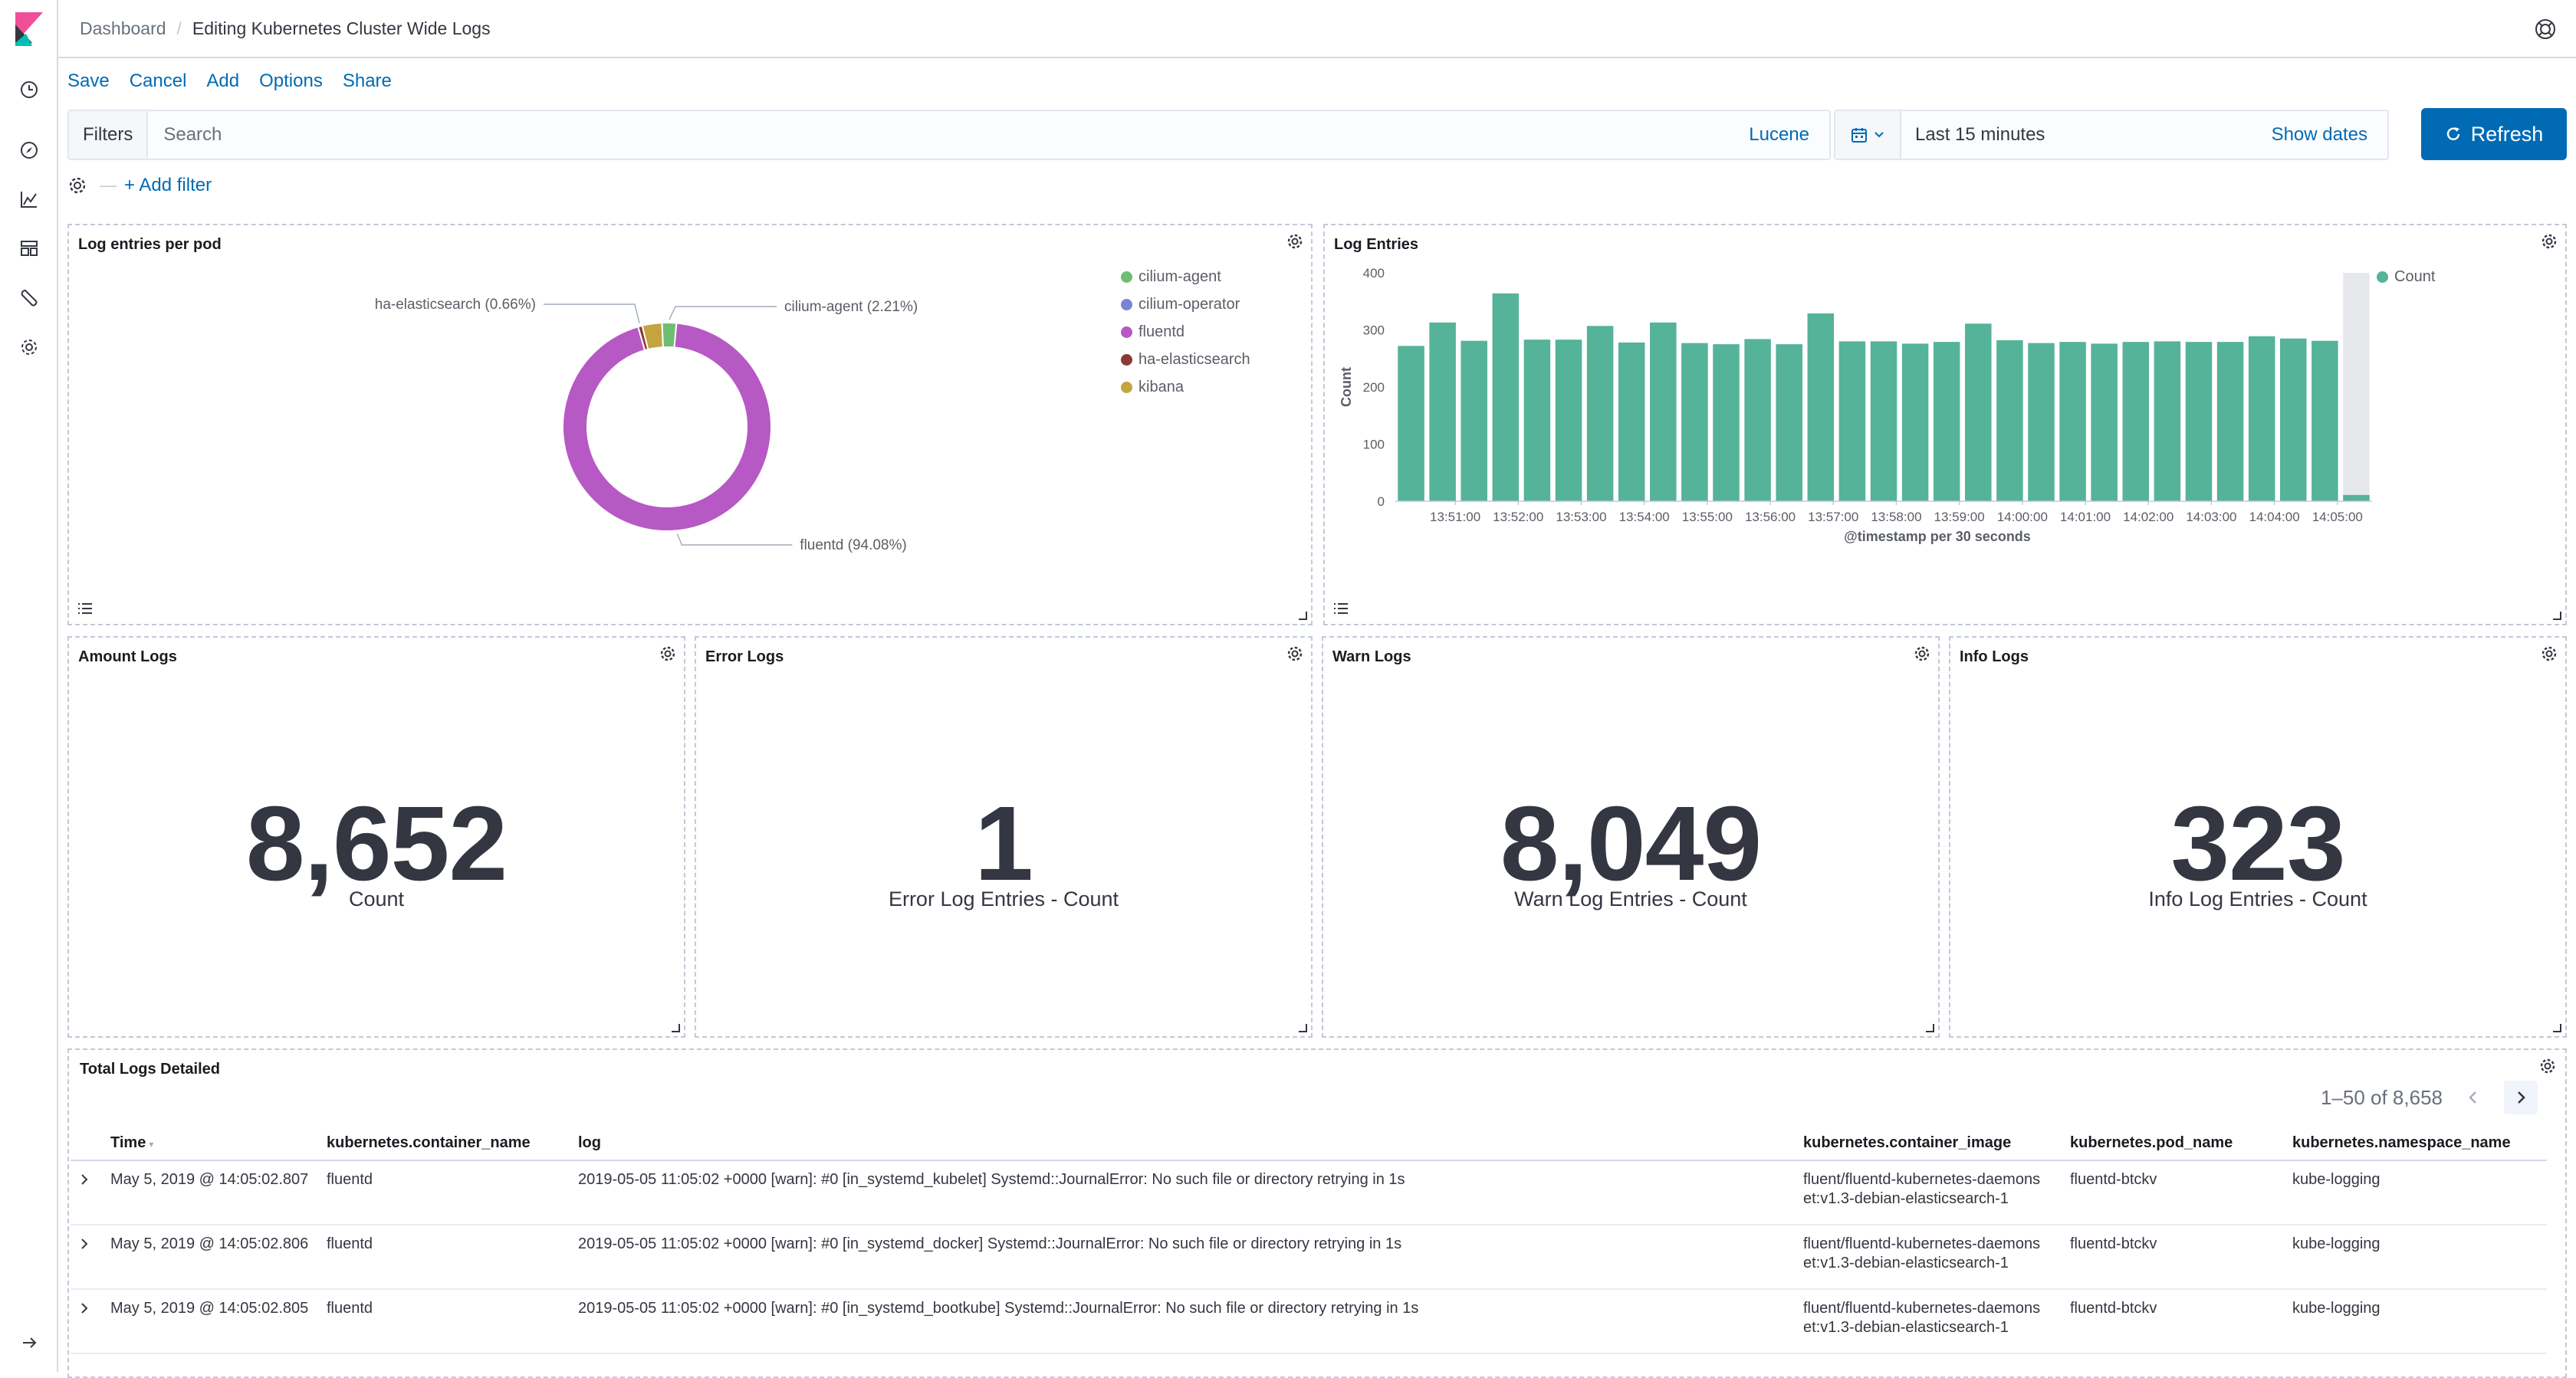  Describe the element at coordinates (1779, 134) in the screenshot. I see `query-language-button: Lucene` at that location.